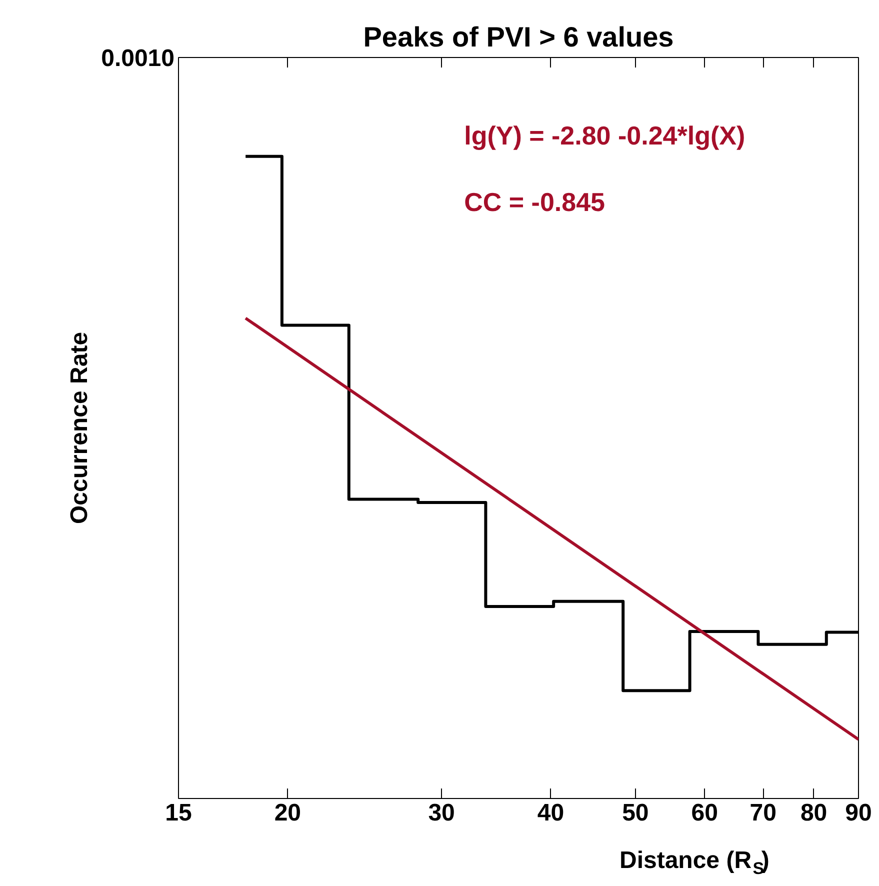  Describe the element at coordinates (635, 813) in the screenshot. I see `x-tick-label: 50` at that location.